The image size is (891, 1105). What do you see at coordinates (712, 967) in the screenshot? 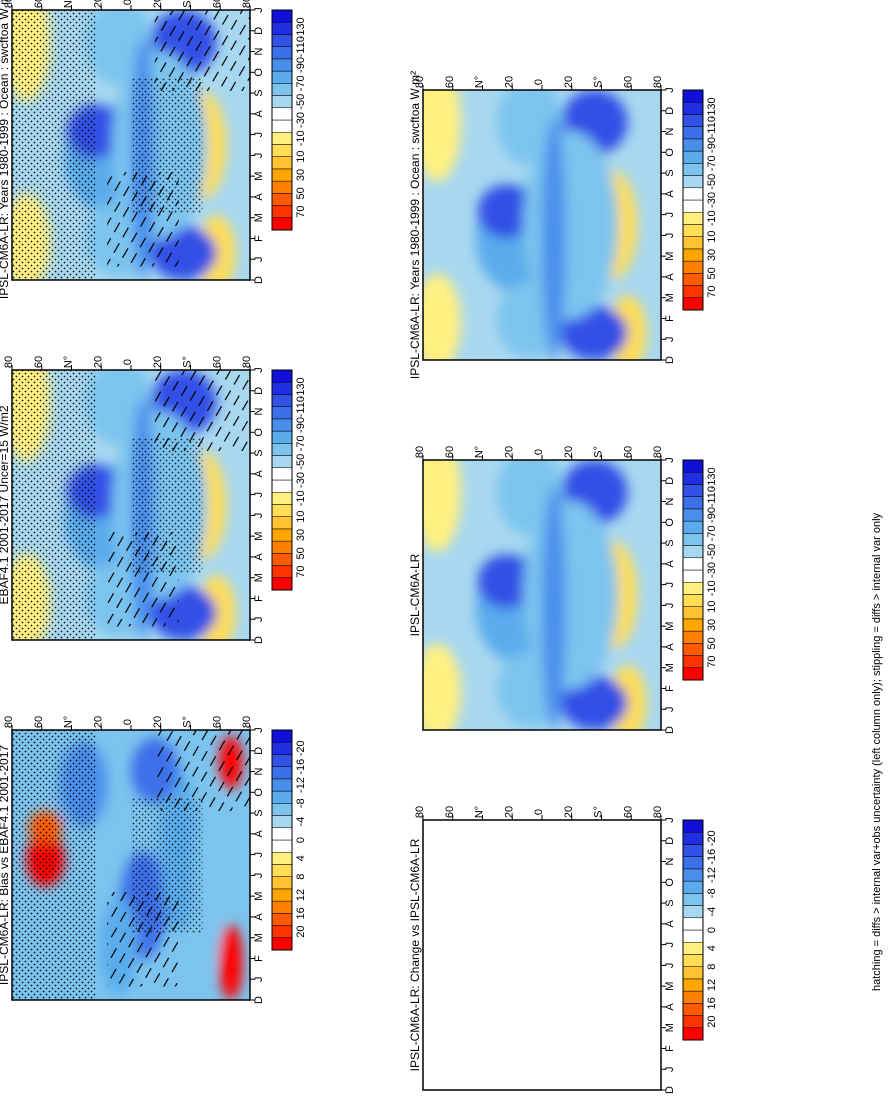
I see `colorbar-label: 8` at bounding box center [712, 967].